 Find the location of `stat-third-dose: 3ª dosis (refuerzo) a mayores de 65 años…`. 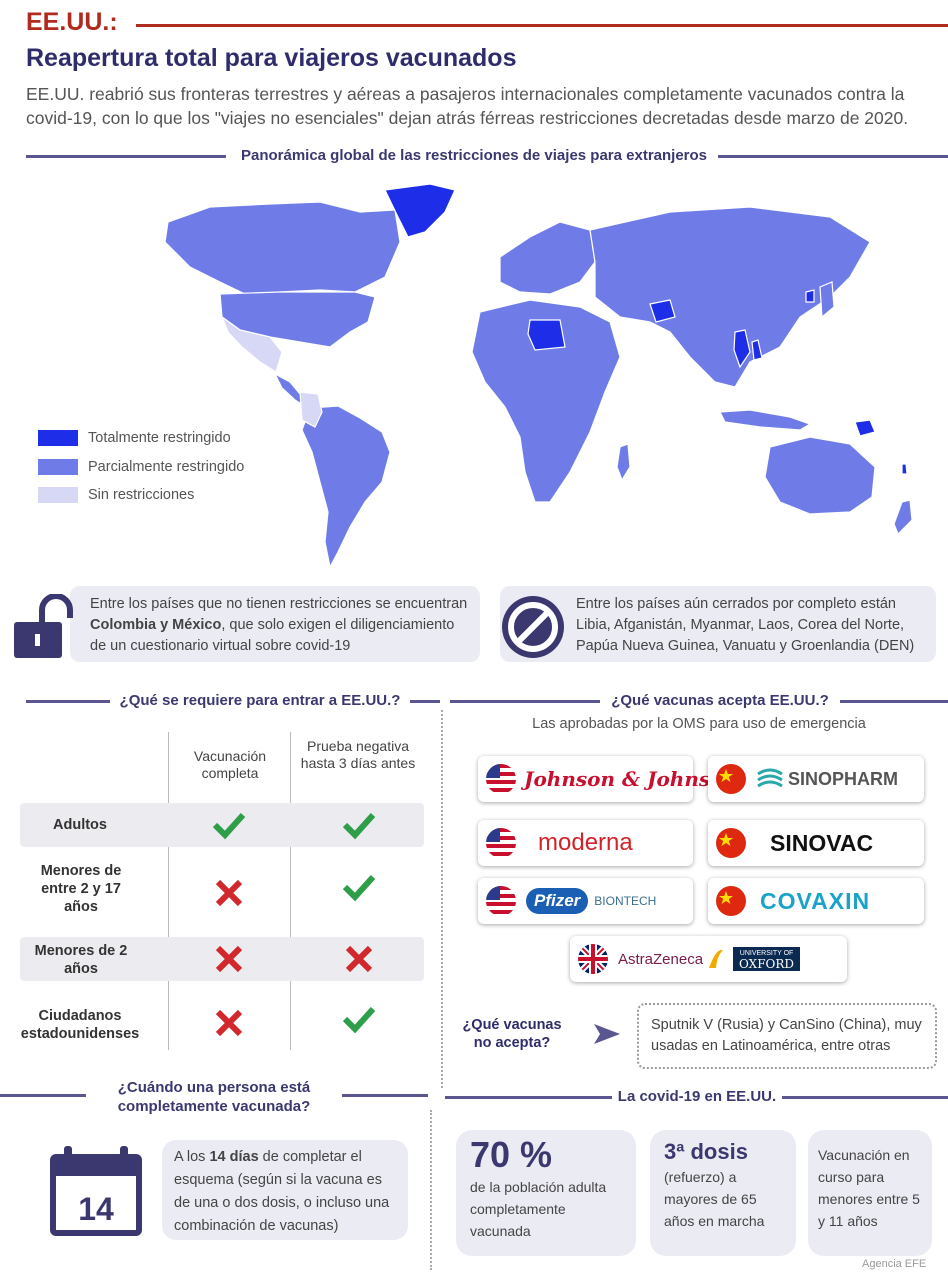

stat-third-dose: 3ª dosis (refuerzo) a mayores de 65 años… is located at coordinates (723, 1193).